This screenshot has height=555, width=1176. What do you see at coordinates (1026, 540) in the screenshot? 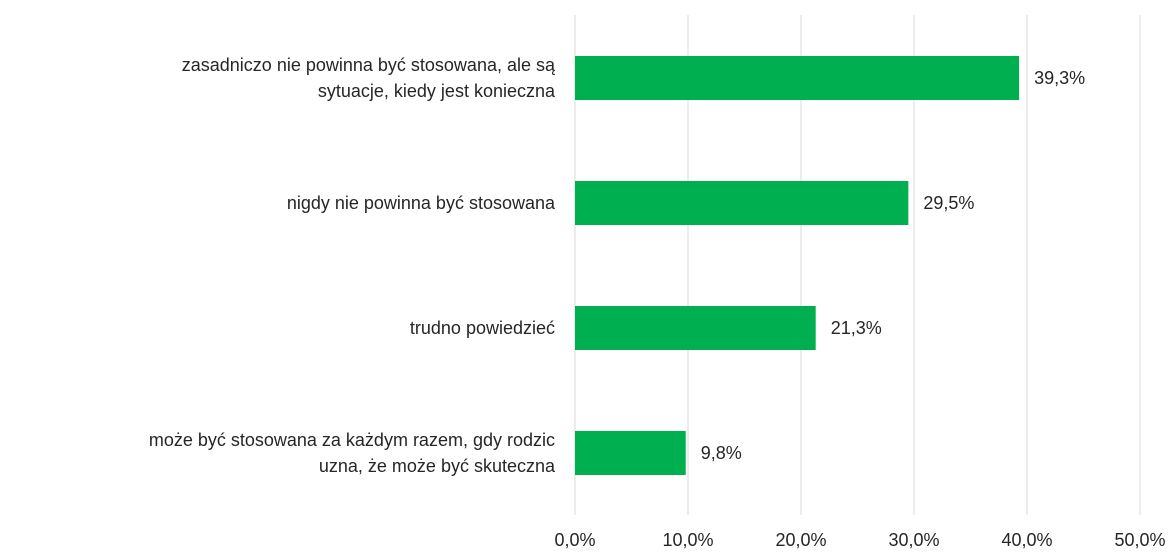
I see `x-tick-label: 40,0%` at bounding box center [1026, 540].